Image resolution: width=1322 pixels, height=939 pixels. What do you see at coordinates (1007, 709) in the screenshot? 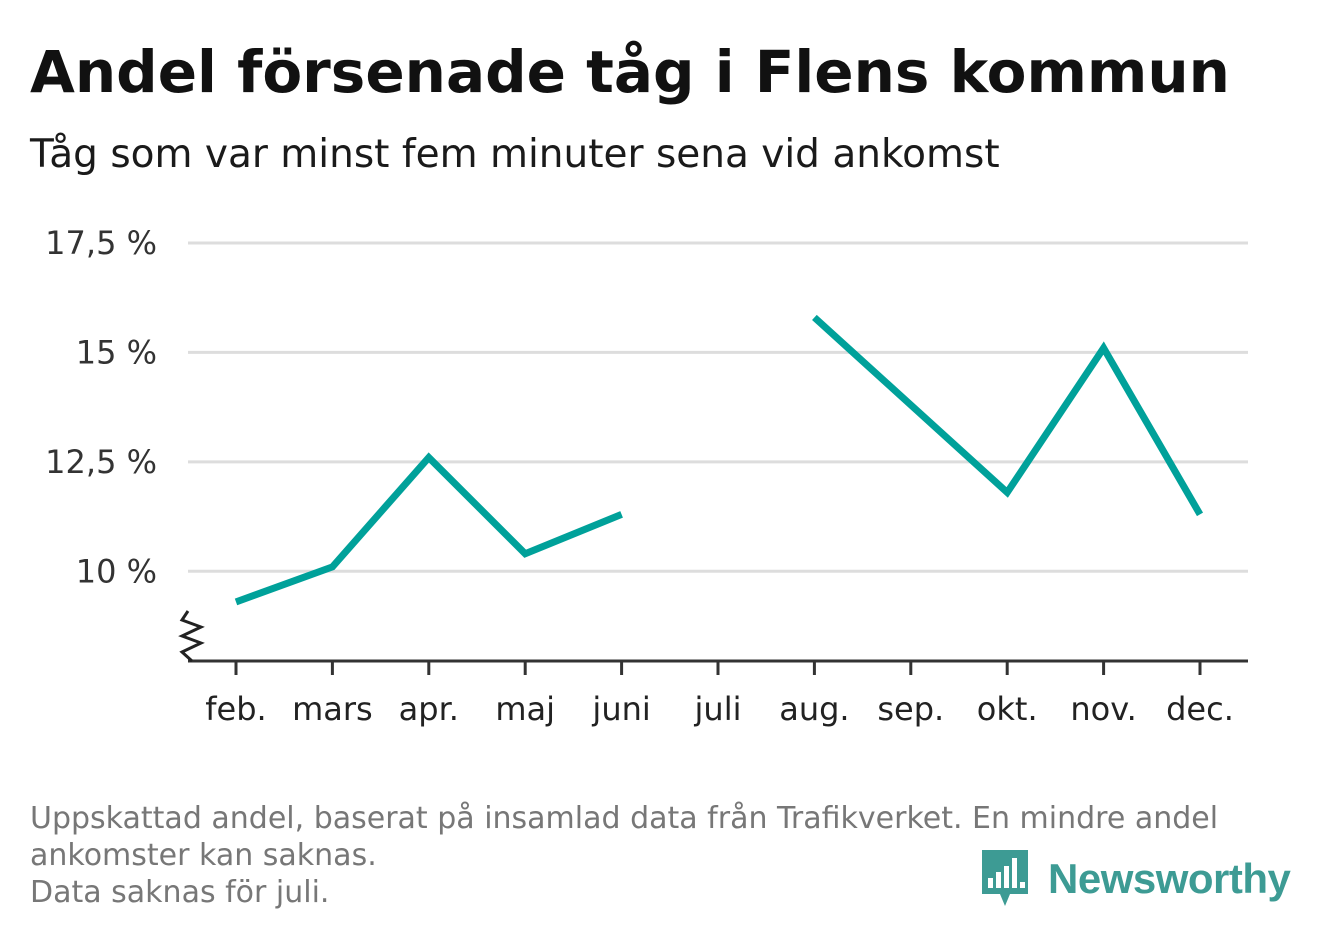
I see `x-tick-label: okt.` at bounding box center [1007, 709].